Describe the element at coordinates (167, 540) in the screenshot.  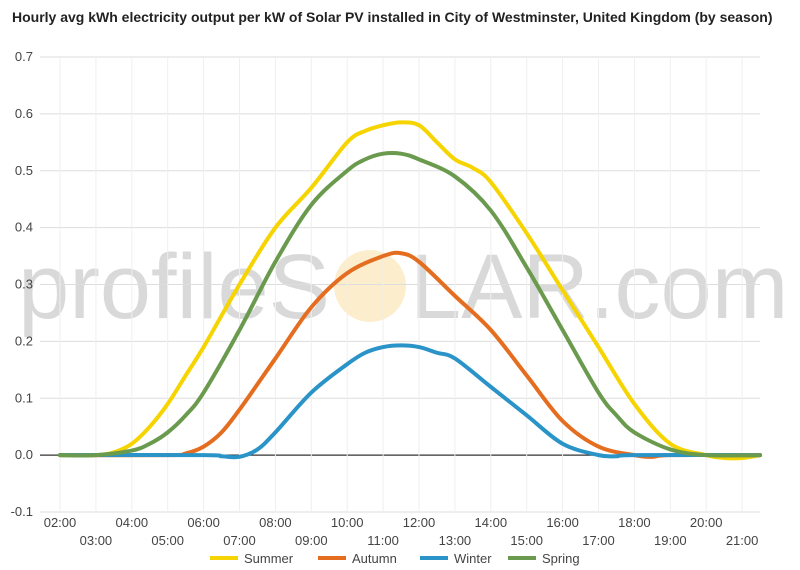
I see `x-tick-label: 05:00` at that location.